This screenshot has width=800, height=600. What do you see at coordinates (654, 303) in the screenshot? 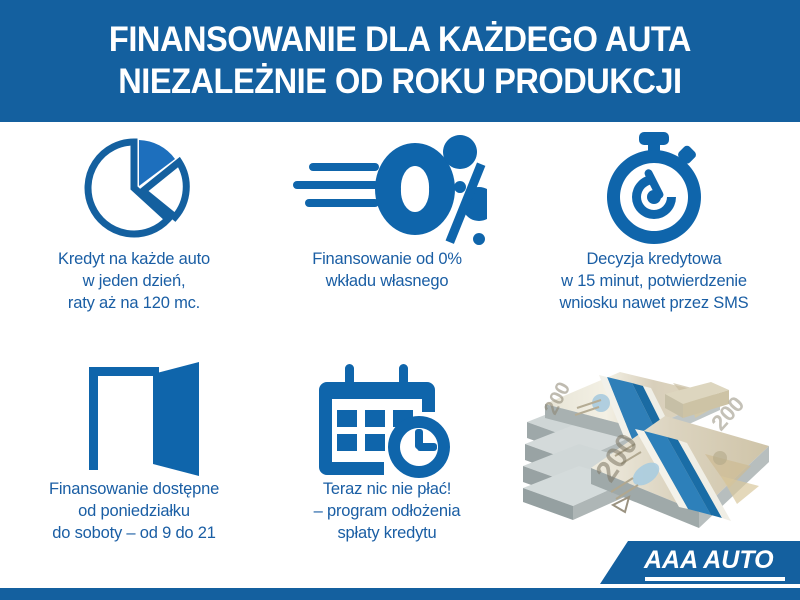
I see `caption-line: wniosku nawet przez SMS` at bounding box center [654, 303].